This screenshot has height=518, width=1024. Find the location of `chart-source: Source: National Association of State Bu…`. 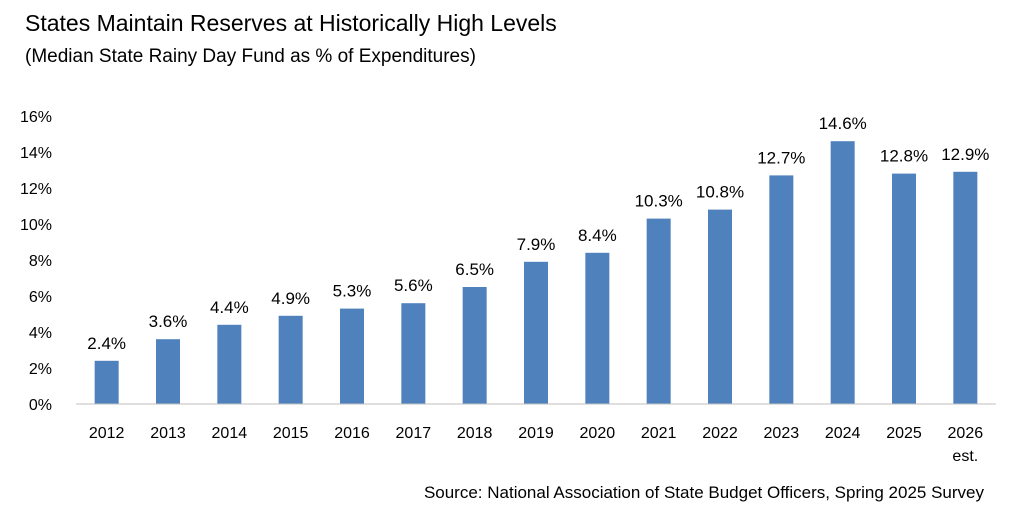

chart-source: Source: National Association of State Bu… is located at coordinates (703, 492).